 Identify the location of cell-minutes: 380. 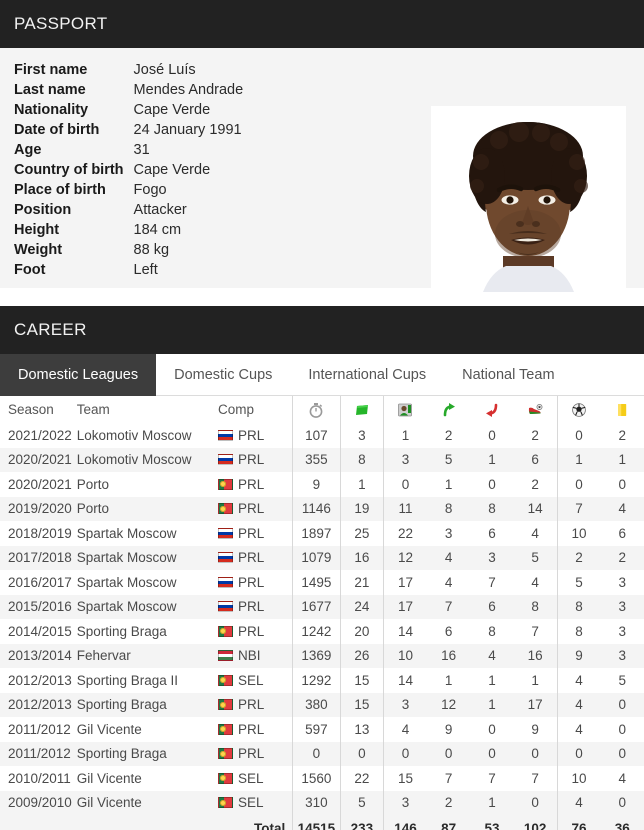
(316, 704).